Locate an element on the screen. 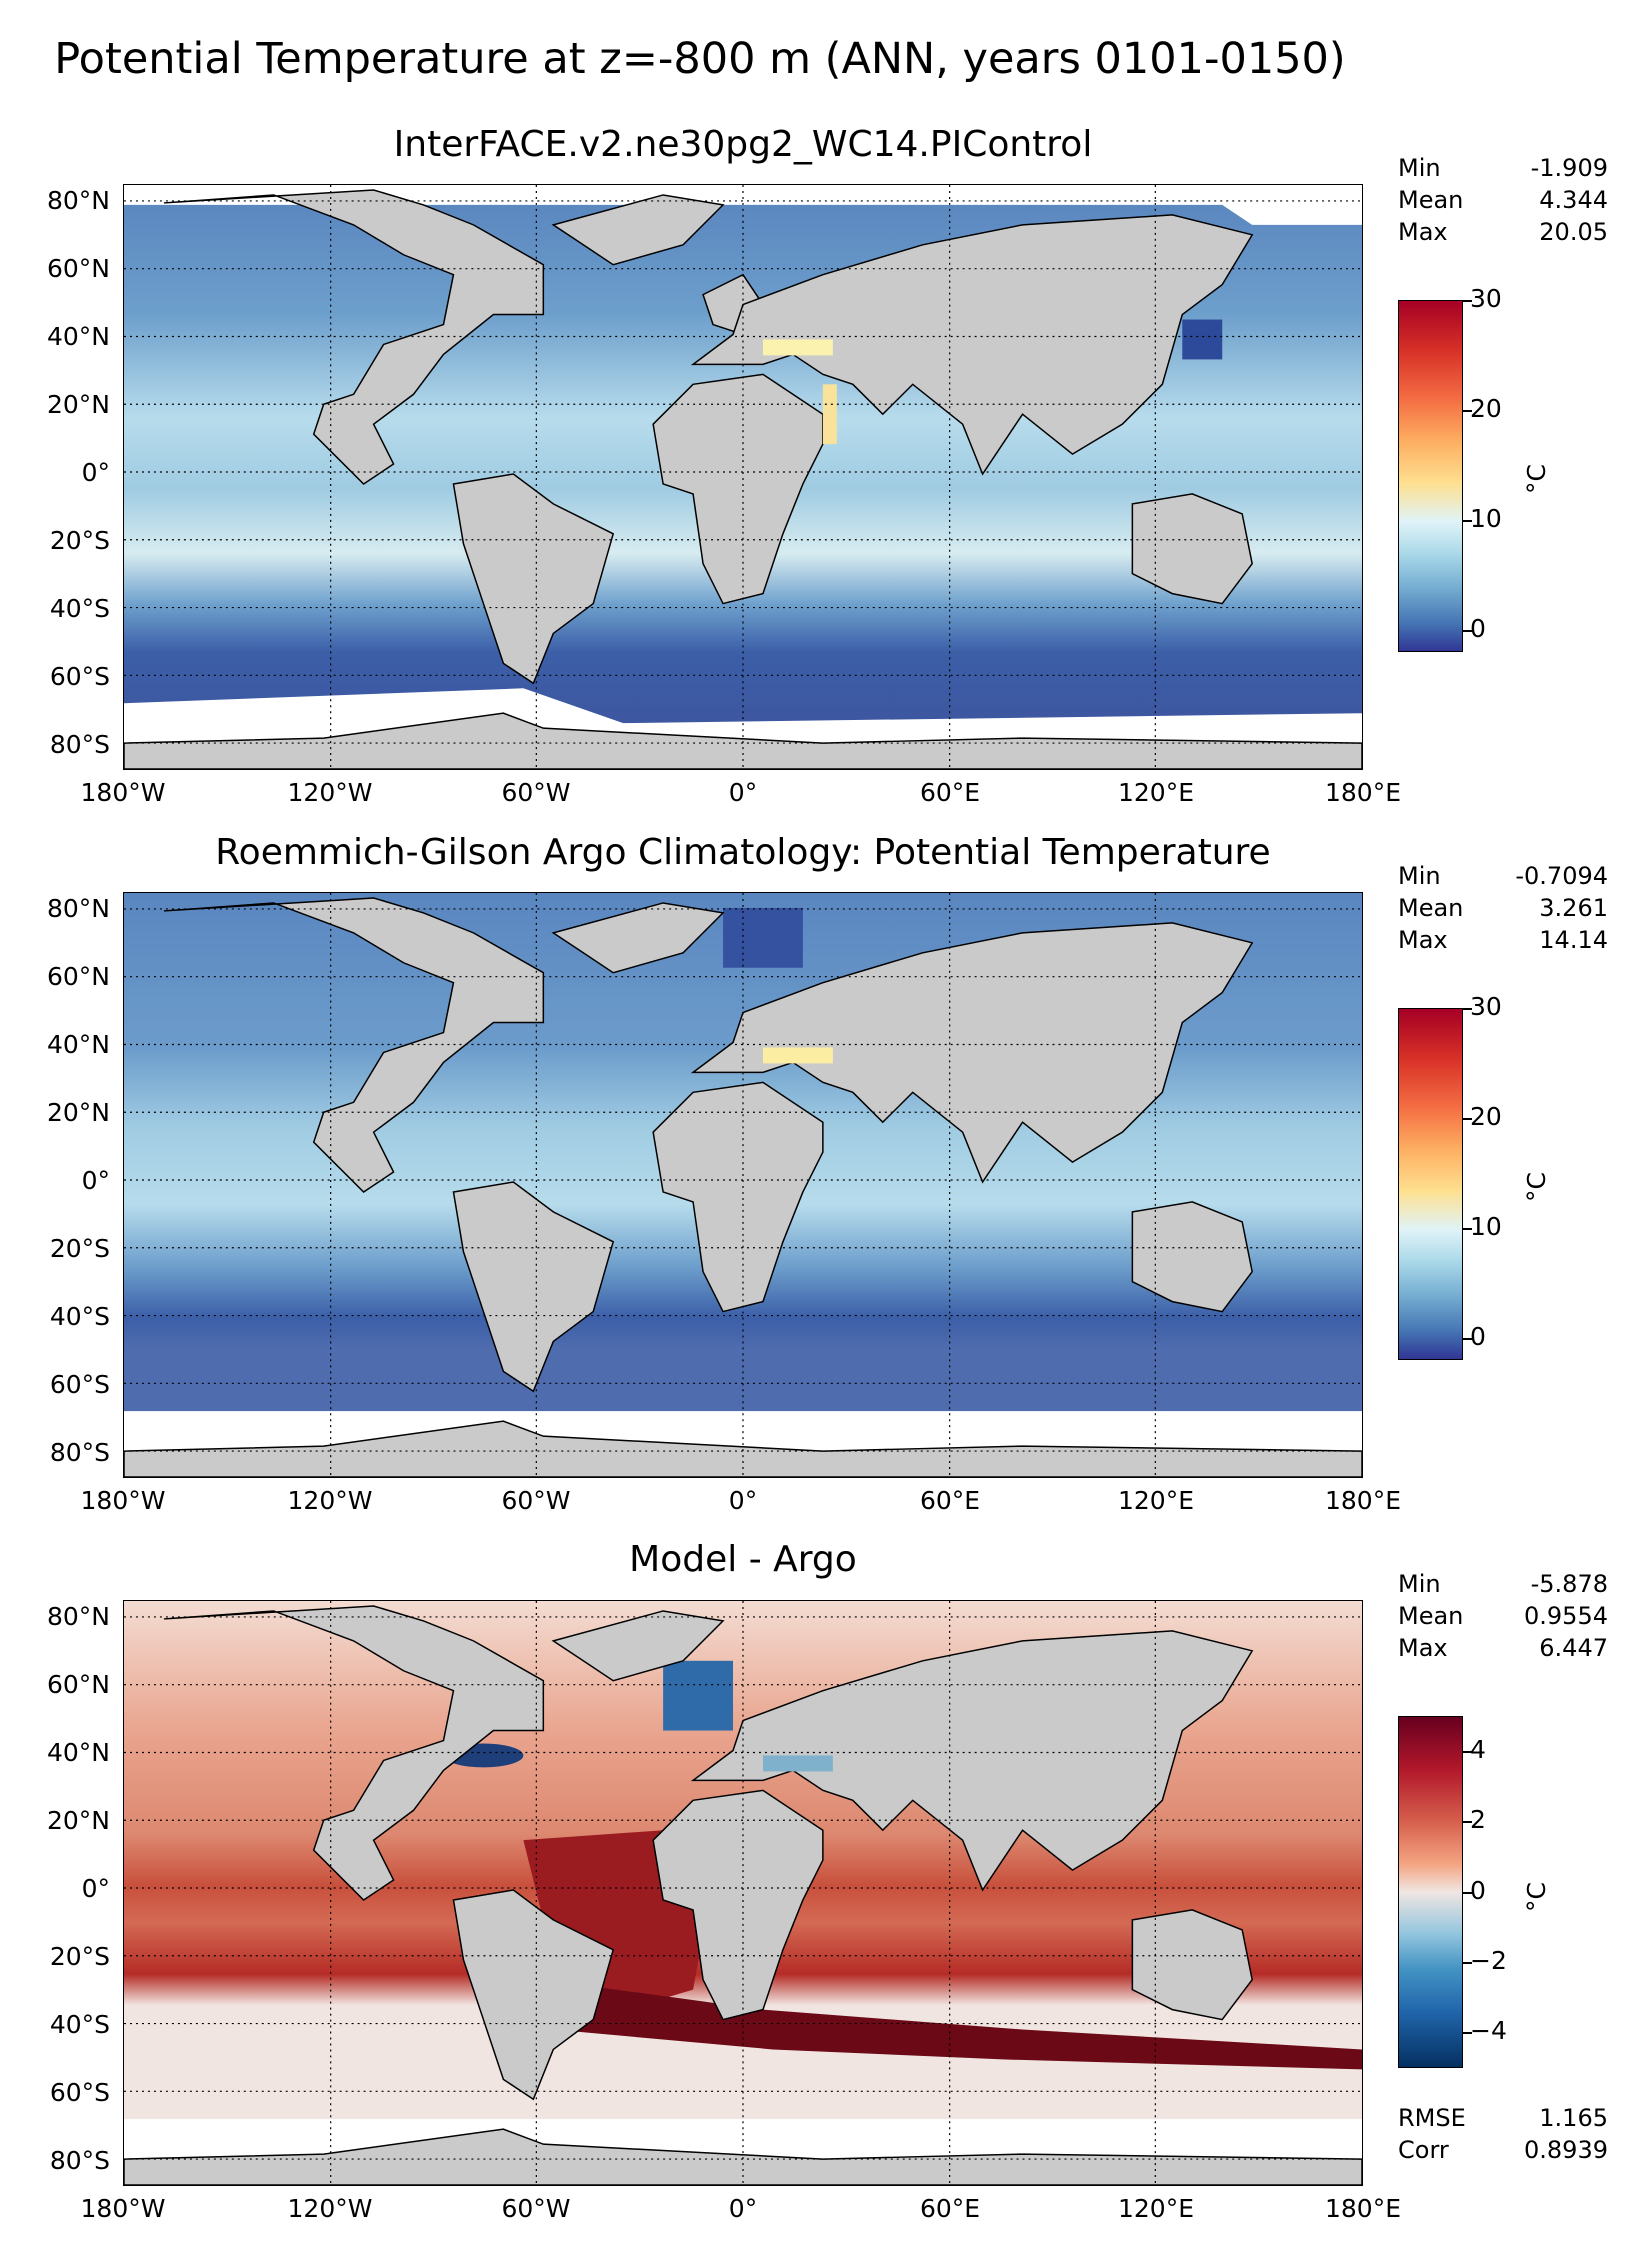  cbar-tick: 4 is located at coordinates (1478, 1749).